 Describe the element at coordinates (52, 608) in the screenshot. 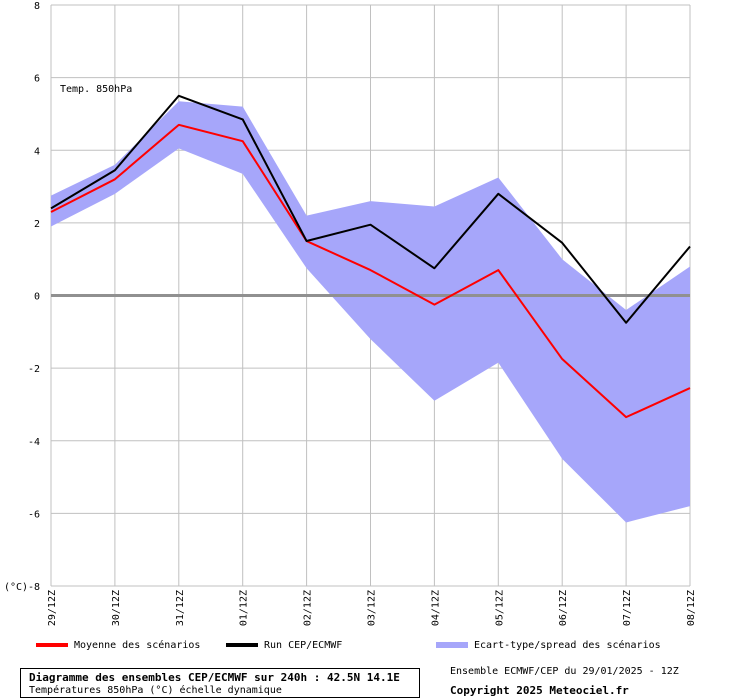

I see `x-tick-label: 29/12Z` at that location.